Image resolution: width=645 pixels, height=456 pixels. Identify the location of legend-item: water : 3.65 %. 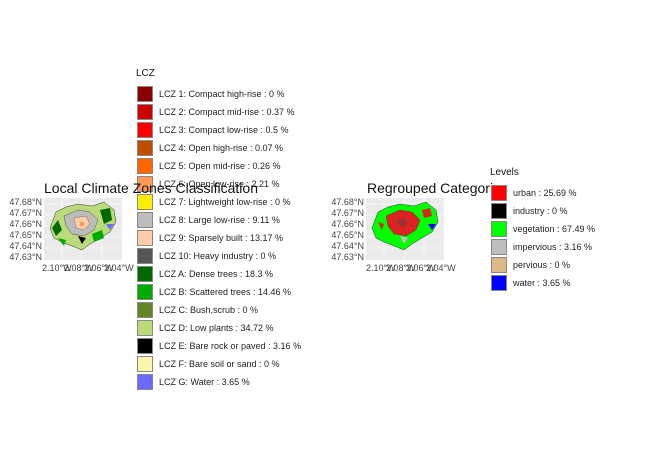
(531, 283).